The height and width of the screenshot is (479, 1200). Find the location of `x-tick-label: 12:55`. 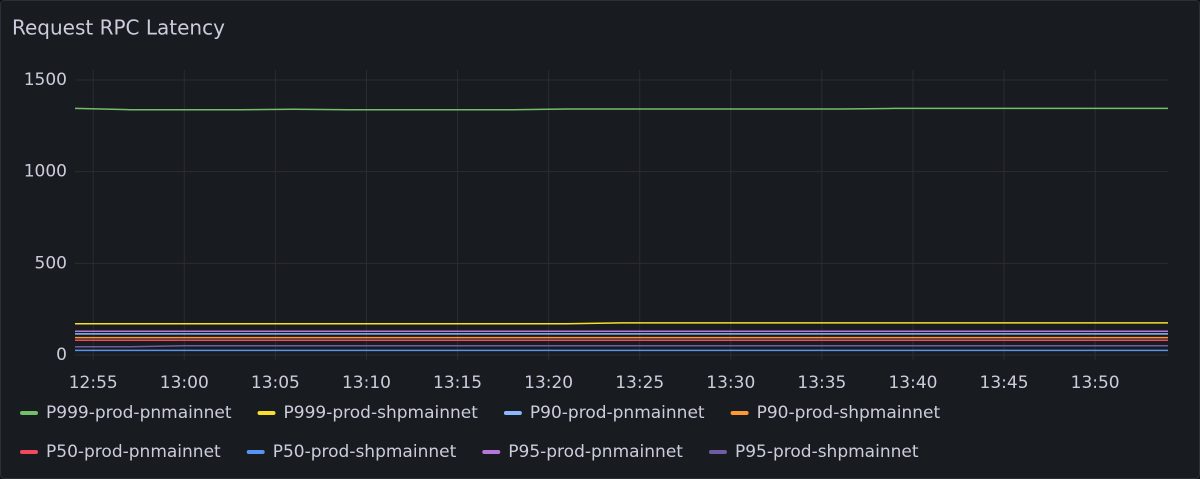

x-tick-label: 12:55 is located at coordinates (93, 383).